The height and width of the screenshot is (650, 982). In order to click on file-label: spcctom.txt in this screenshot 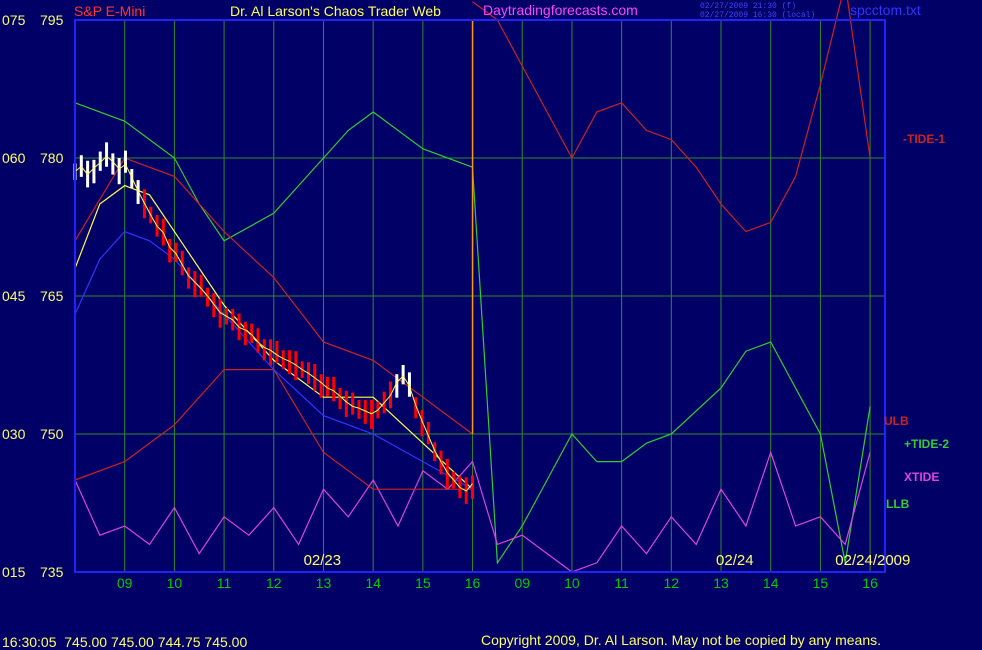, I will do `click(885, 10)`.